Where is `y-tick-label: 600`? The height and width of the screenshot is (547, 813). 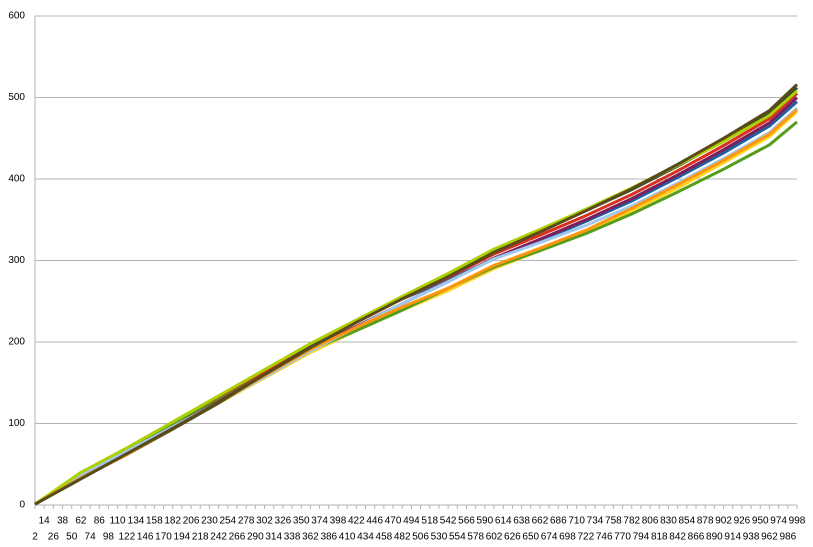 y-tick-label: 600 is located at coordinates (16, 16).